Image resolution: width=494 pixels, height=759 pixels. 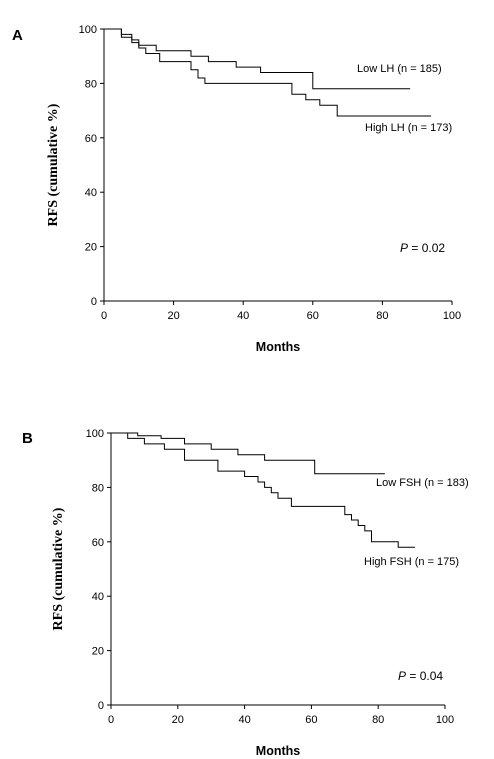 I want to click on series-label-1: Low FSH (n = 183), so click(x=422, y=483).